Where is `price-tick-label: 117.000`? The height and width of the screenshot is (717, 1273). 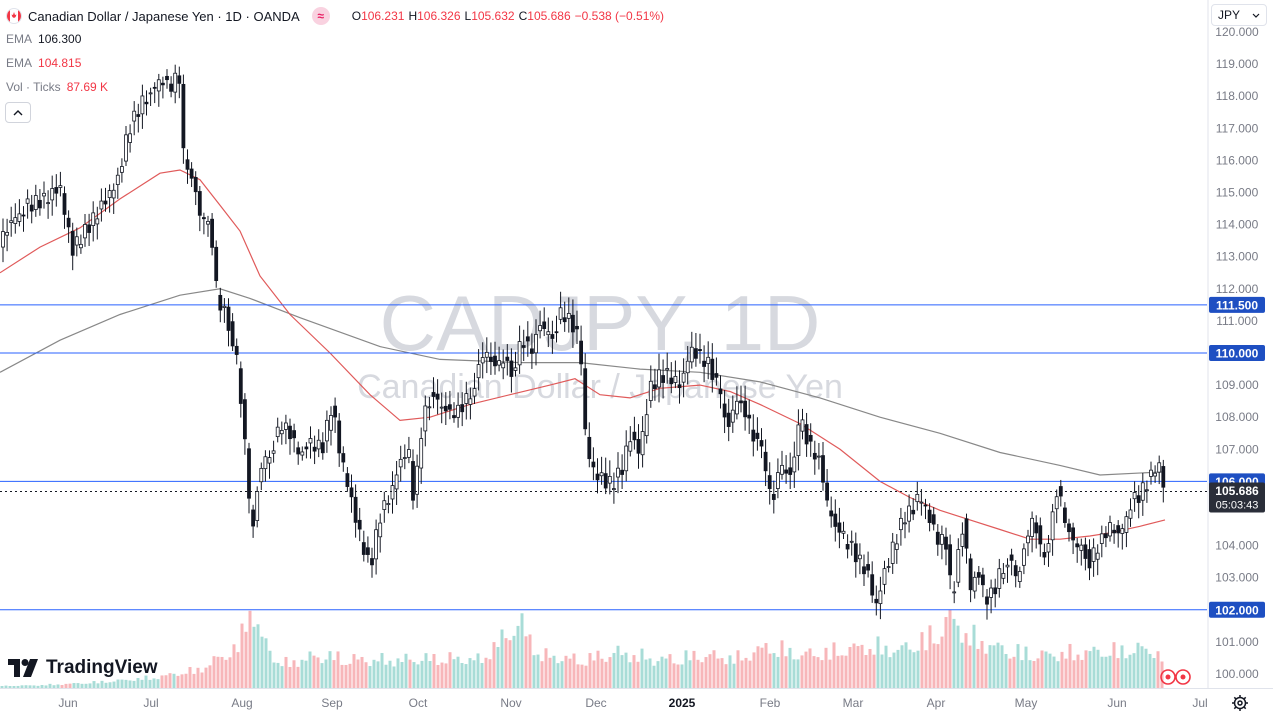 price-tick-label: 117.000 is located at coordinates (1237, 128).